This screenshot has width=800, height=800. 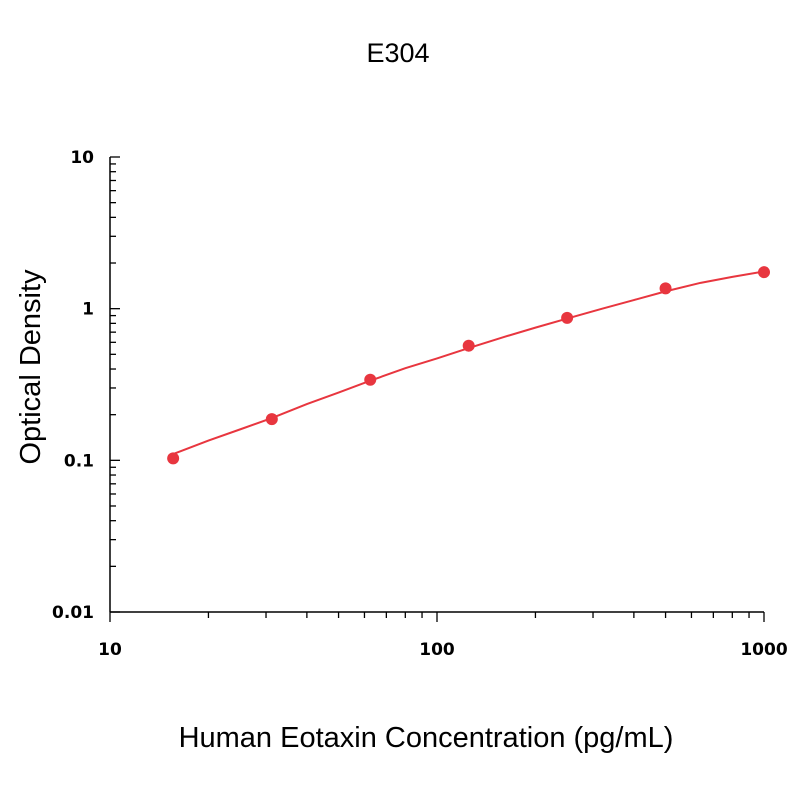 I want to click on y-tick-labels: 0.01 0.1 1 10, so click(x=73, y=385).